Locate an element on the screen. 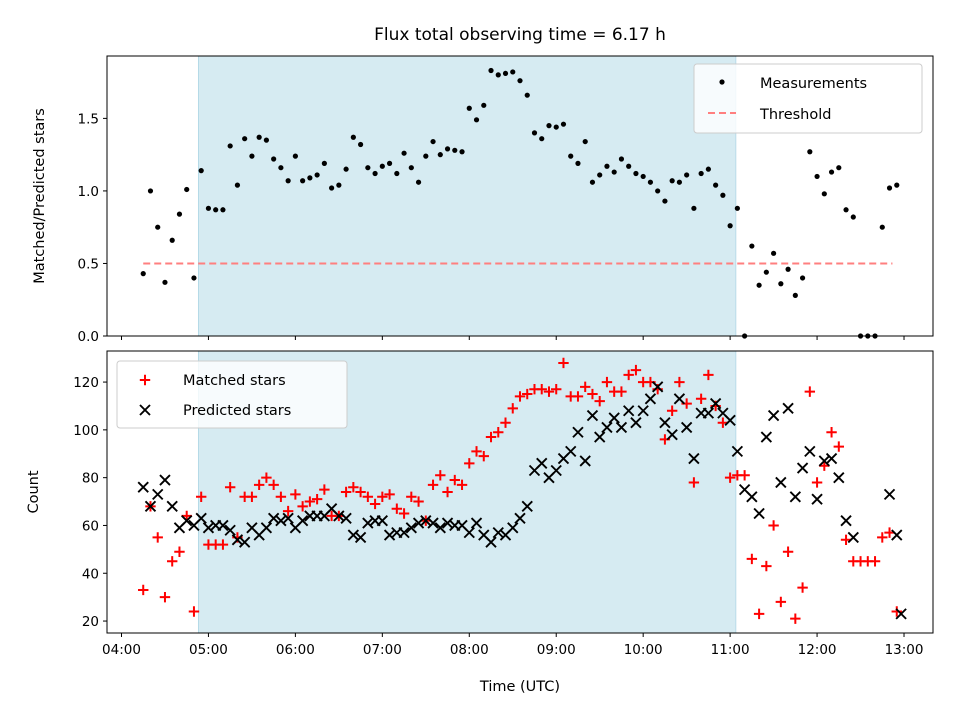 Image resolution: width=960 pixels, height=720 pixels. x-tick-label: 12:00 is located at coordinates (817, 650).